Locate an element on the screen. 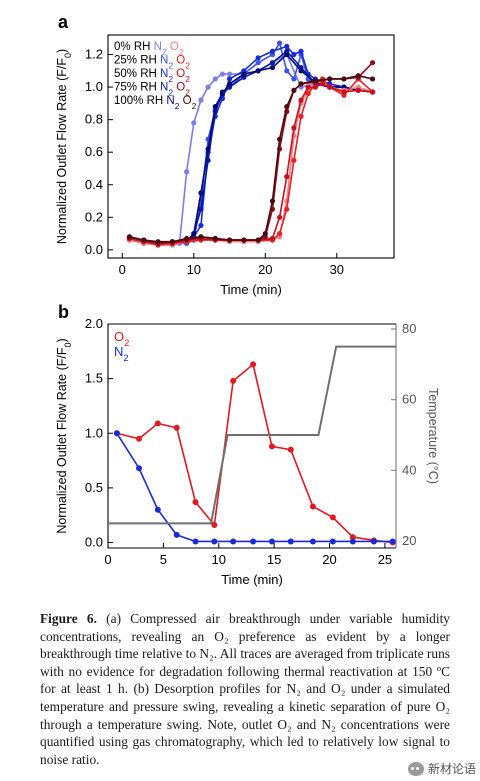 The image size is (480, 781). b-legend-entry-0: O2 is located at coordinates (121, 338).